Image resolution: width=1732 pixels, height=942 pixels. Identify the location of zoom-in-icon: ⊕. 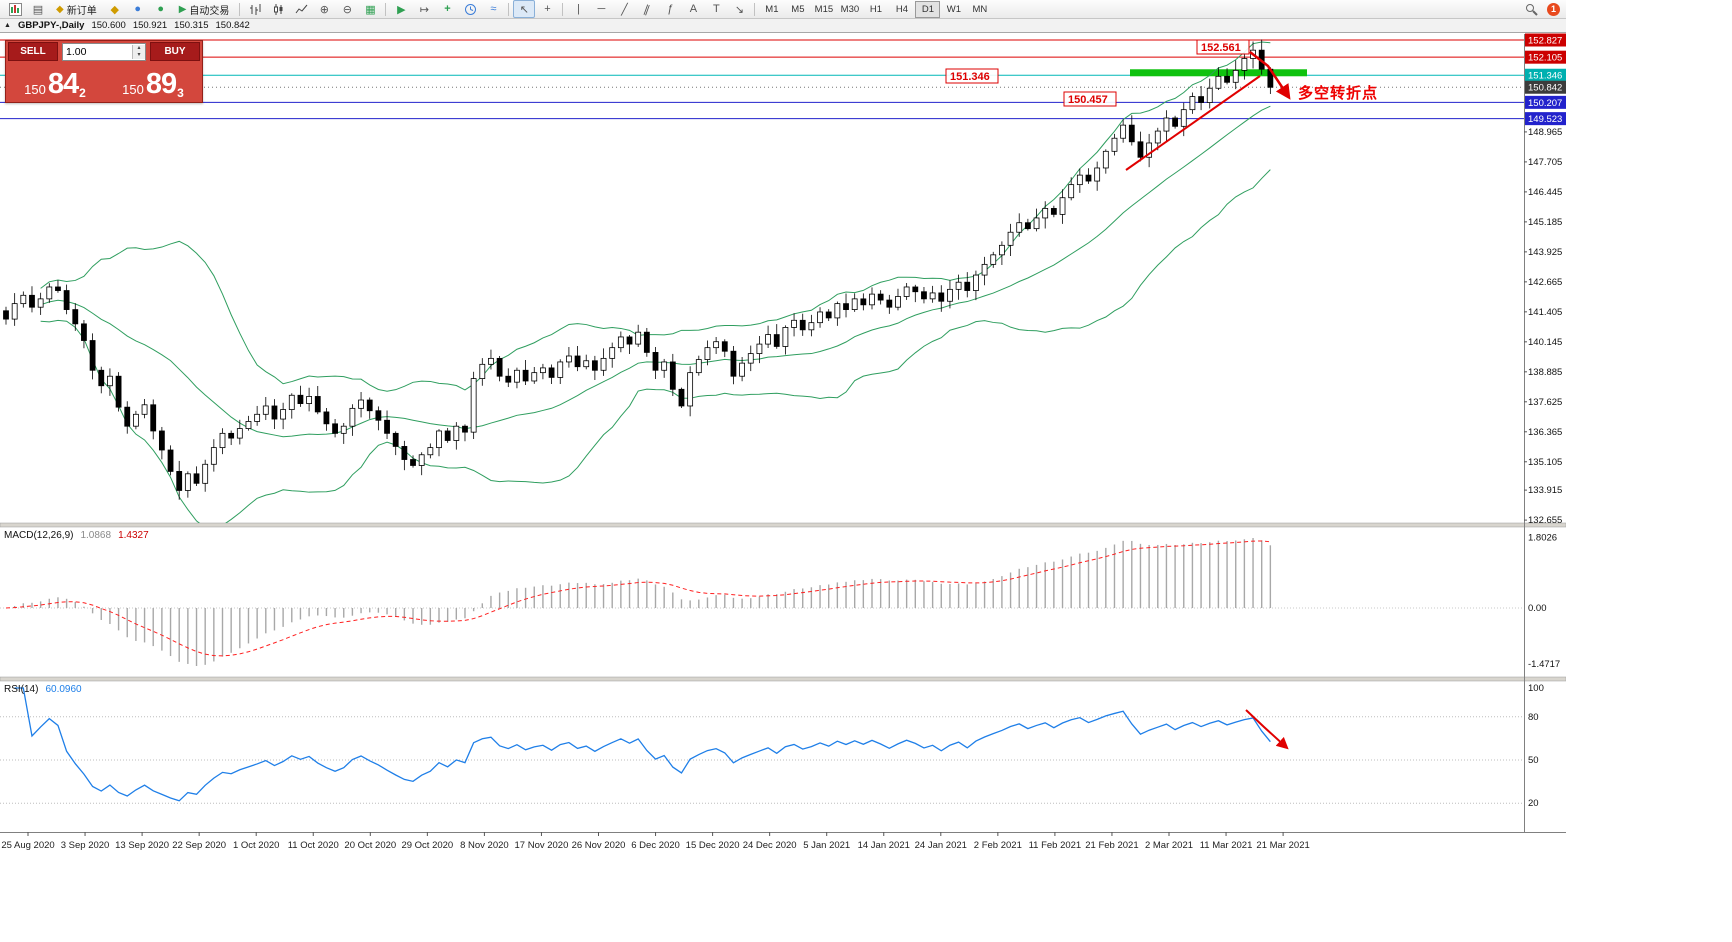
(324, 9).